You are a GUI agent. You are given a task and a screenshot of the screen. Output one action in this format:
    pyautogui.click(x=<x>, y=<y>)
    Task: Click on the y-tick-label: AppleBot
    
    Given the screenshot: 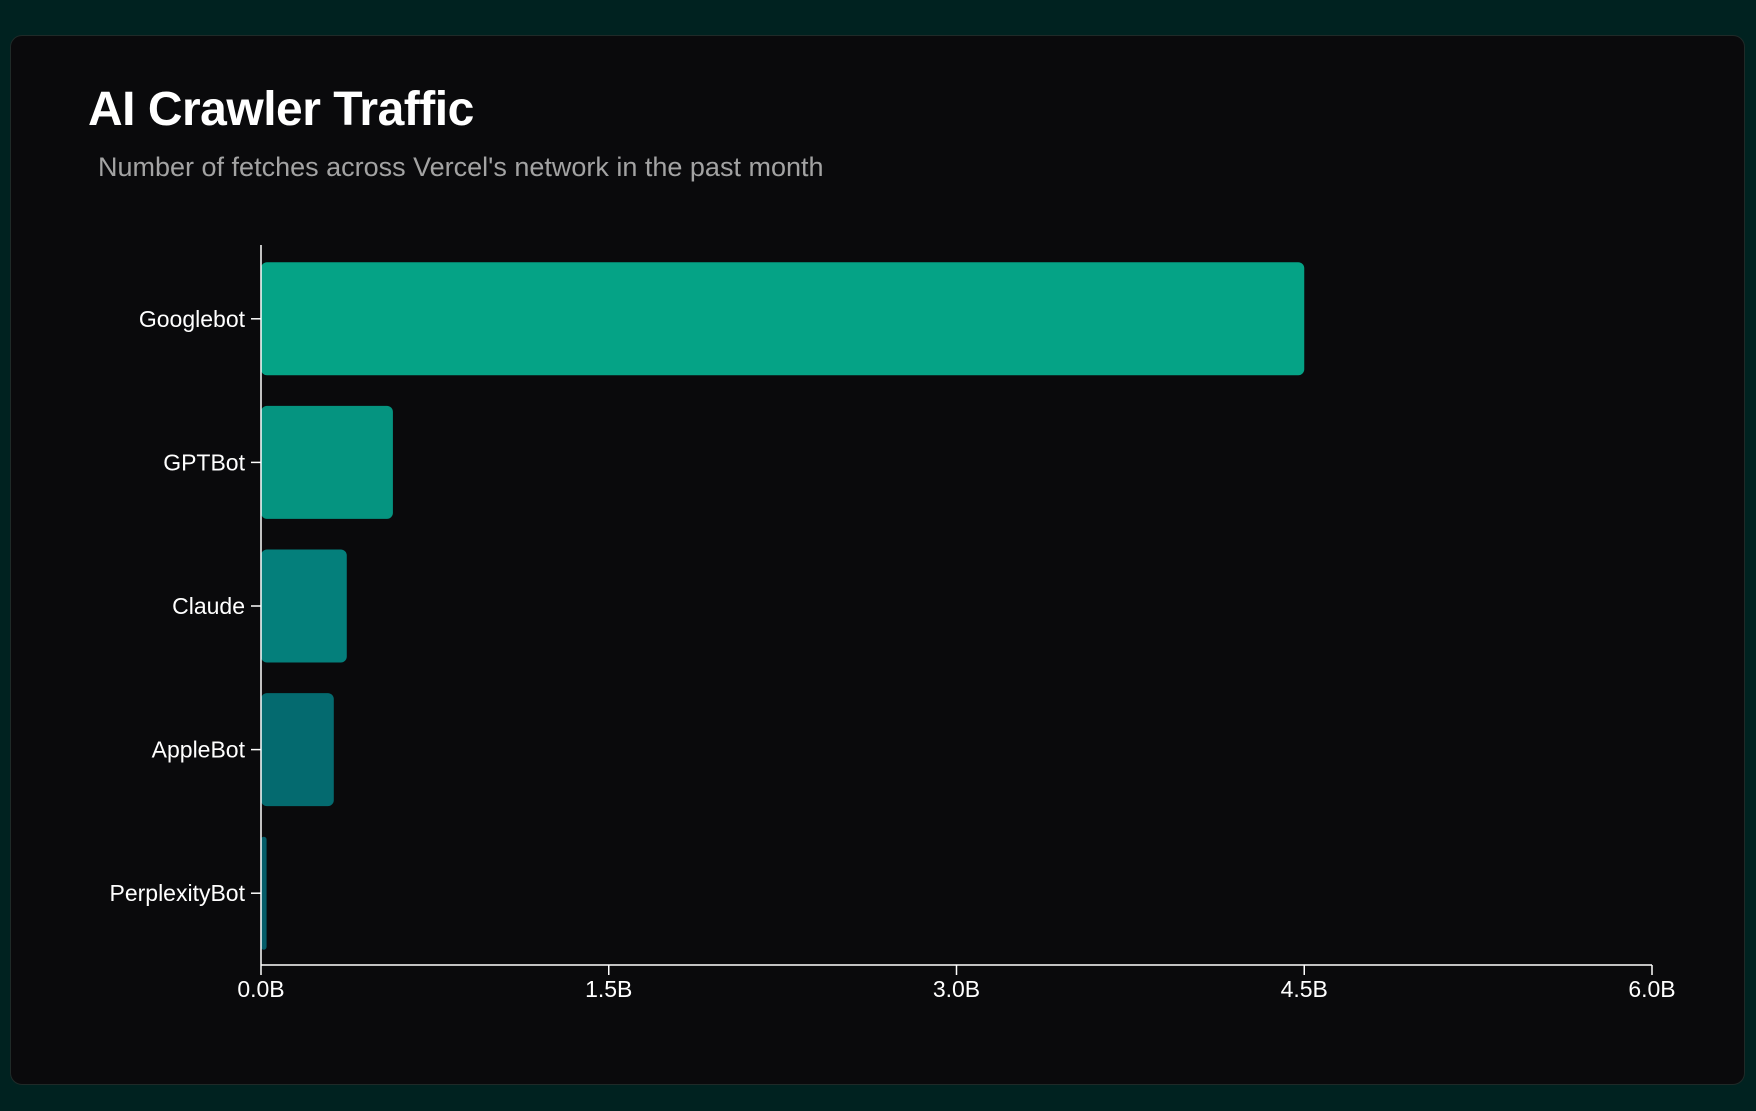 What is the action you would take?
    pyautogui.click(x=199, y=750)
    